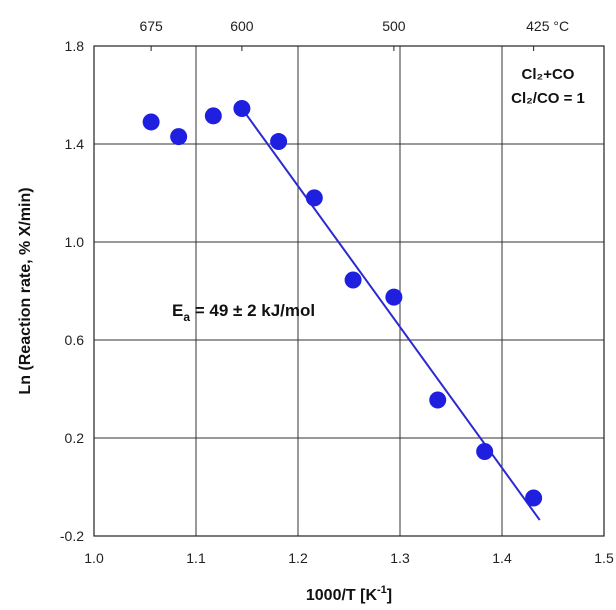  What do you see at coordinates (354, 34) in the screenshot?
I see `top-axis-labels: 675 600 500 425 °C` at bounding box center [354, 34].